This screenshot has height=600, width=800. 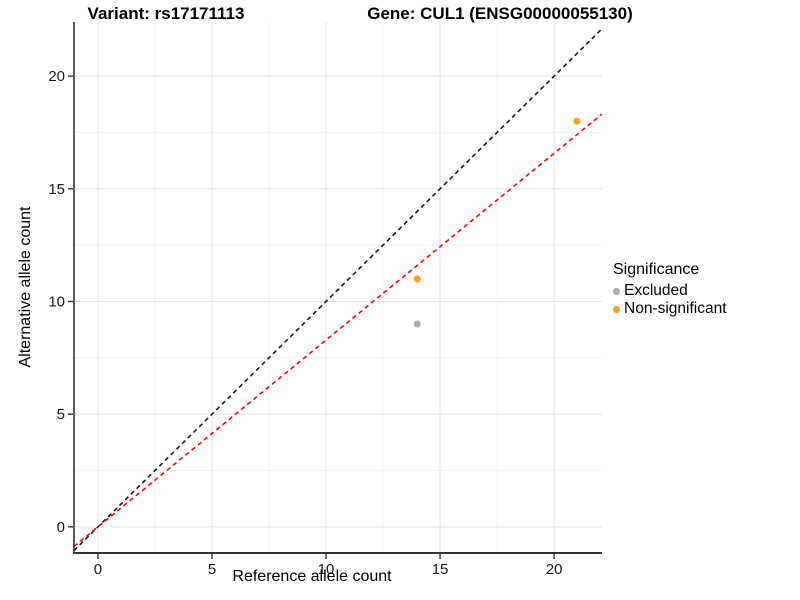 What do you see at coordinates (616, 309) in the screenshot?
I see `non-significant-point-icon` at bounding box center [616, 309].